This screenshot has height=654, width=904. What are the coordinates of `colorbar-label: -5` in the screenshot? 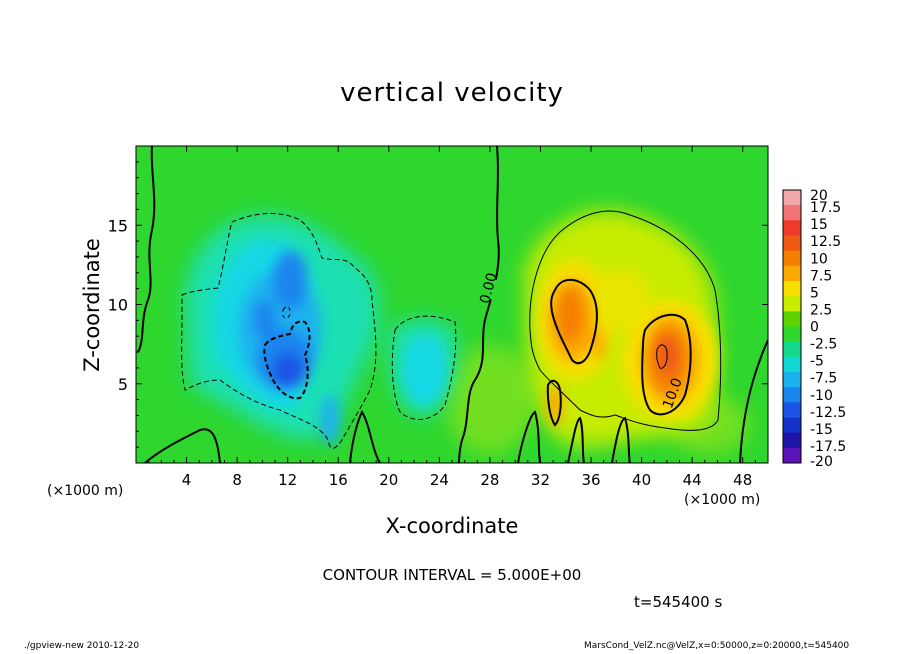 It's located at (817, 362).